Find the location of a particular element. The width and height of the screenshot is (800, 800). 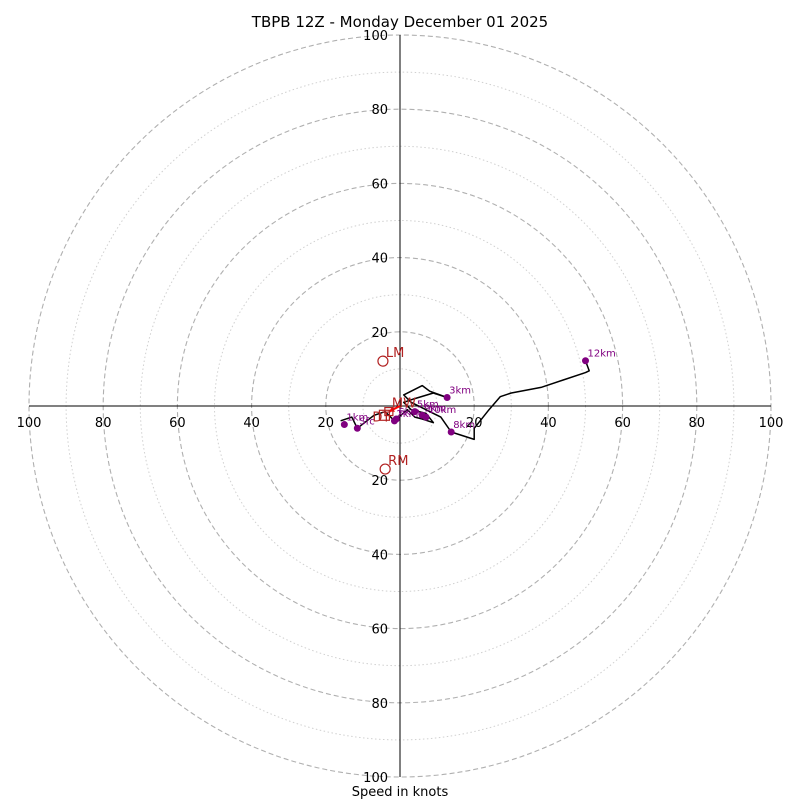

tick-right-60: 60 is located at coordinates (622, 423).